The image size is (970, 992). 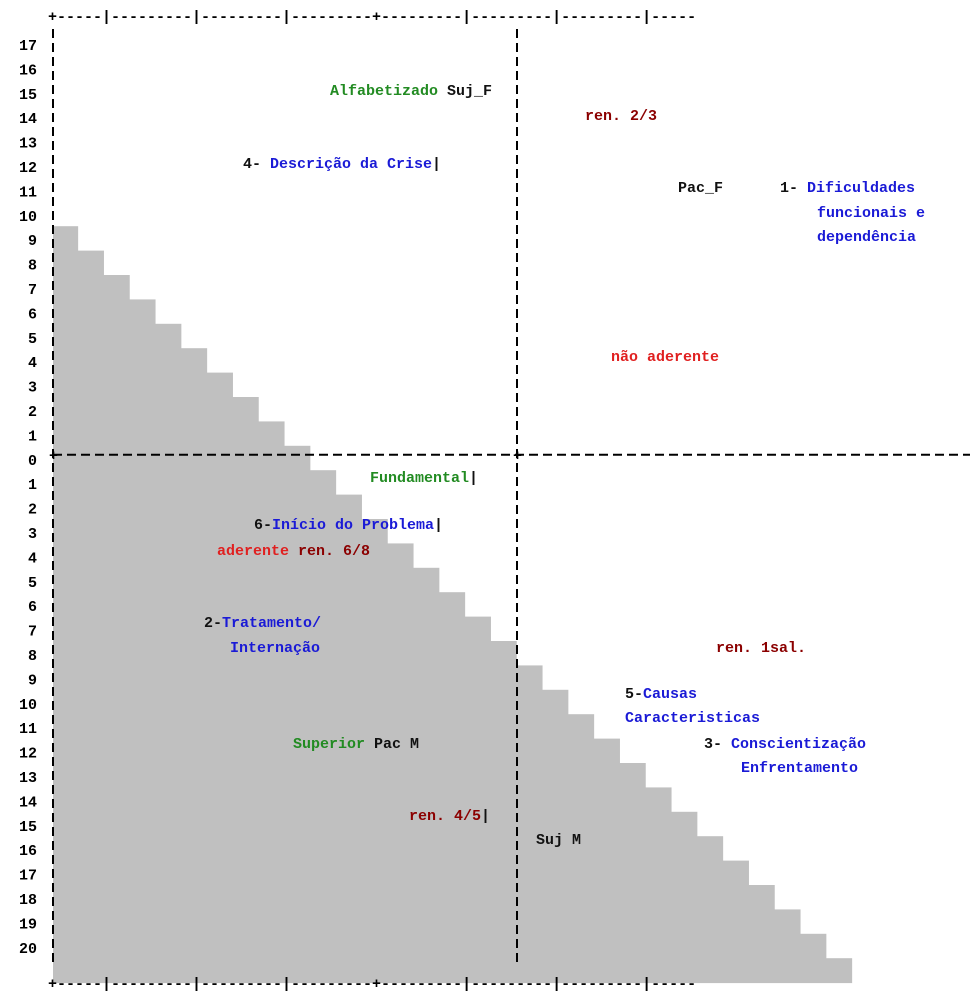 What do you see at coordinates (28, 900) in the screenshot?
I see `y-tick-label: 18` at bounding box center [28, 900].